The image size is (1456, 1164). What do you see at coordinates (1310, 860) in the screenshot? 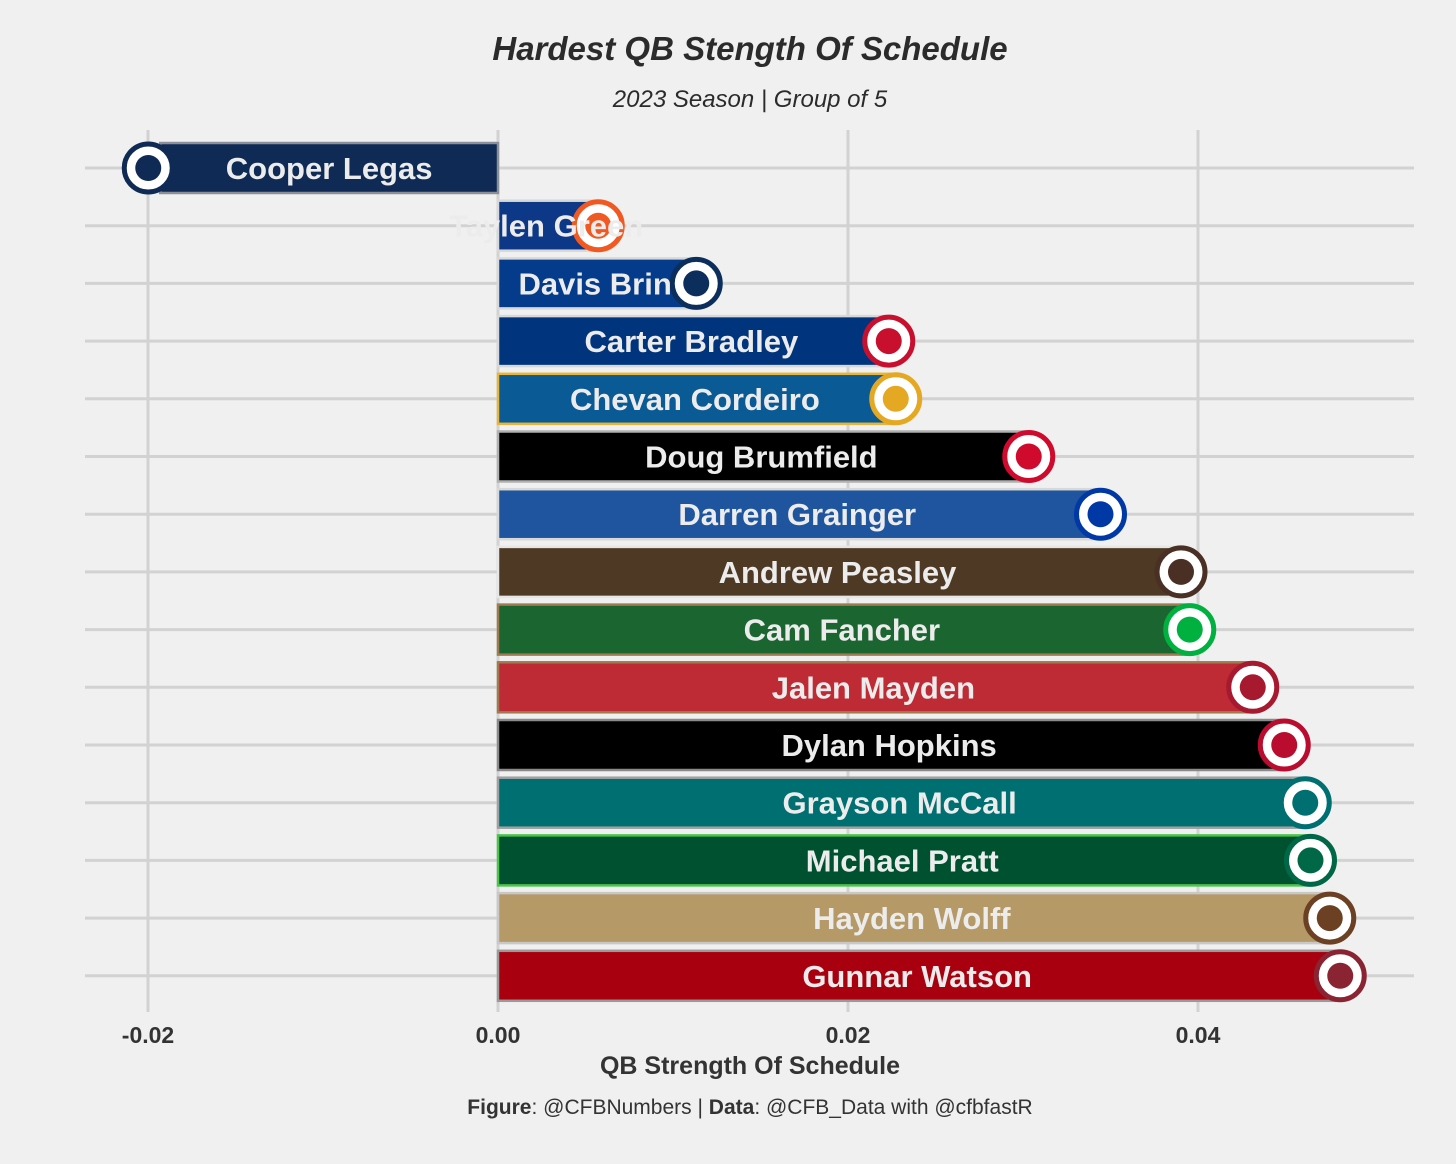
I see `tulane-logo-icon` at bounding box center [1310, 860].